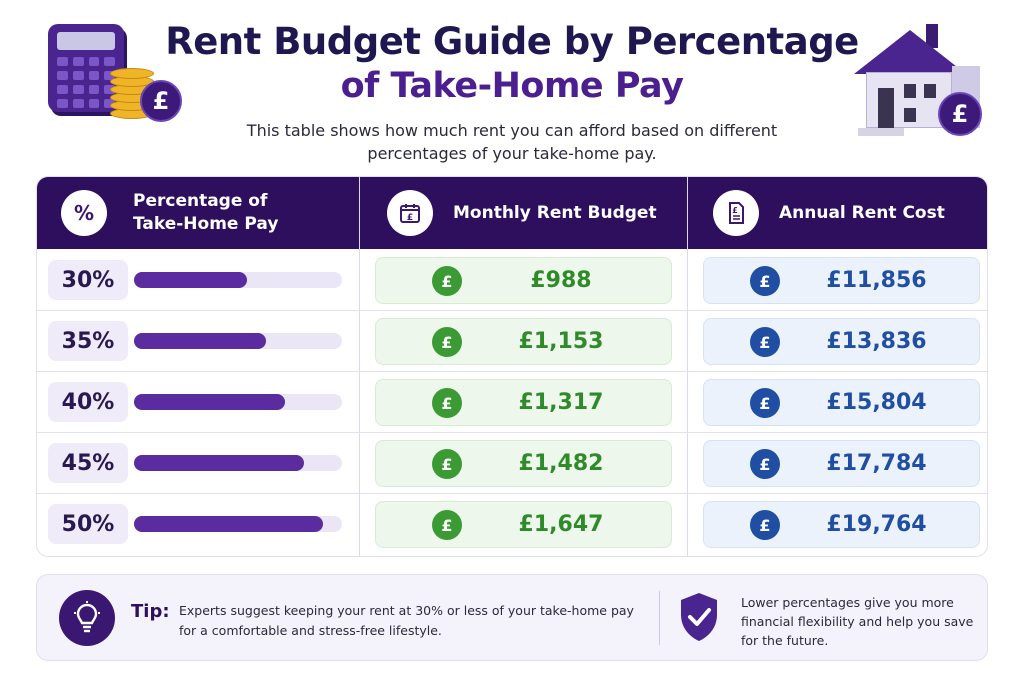 This screenshot has width=1024, height=683. I want to click on document-icon: £, so click(736, 213).